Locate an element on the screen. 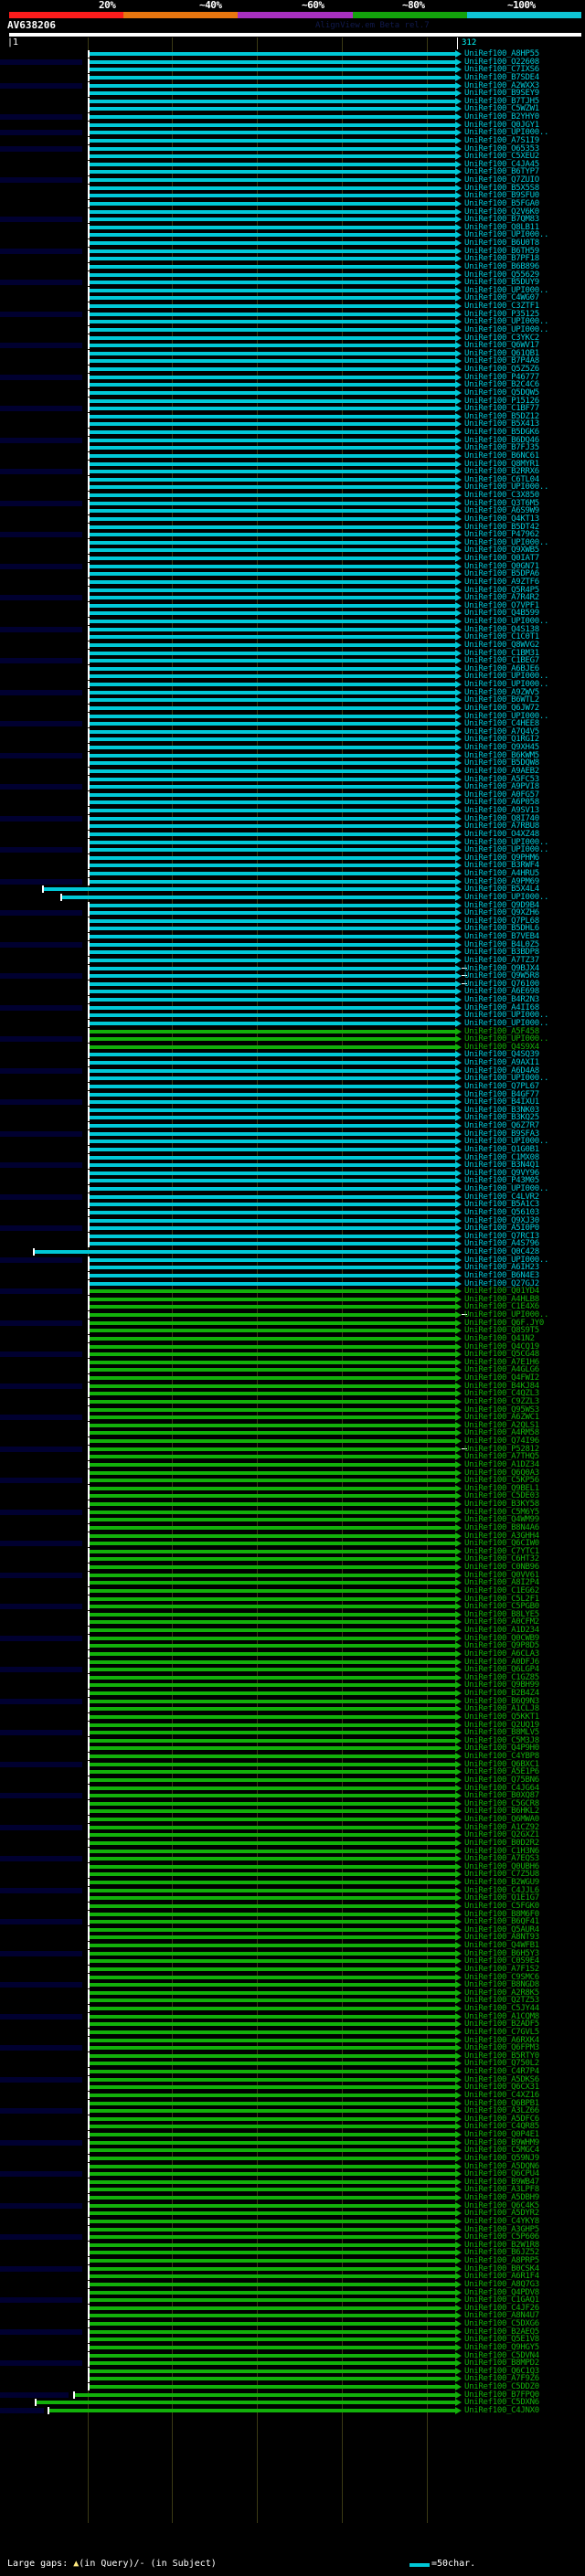 The width and height of the screenshot is (585, 2576). hit-label: UniRef100_P43M05 is located at coordinates (502, 1181).